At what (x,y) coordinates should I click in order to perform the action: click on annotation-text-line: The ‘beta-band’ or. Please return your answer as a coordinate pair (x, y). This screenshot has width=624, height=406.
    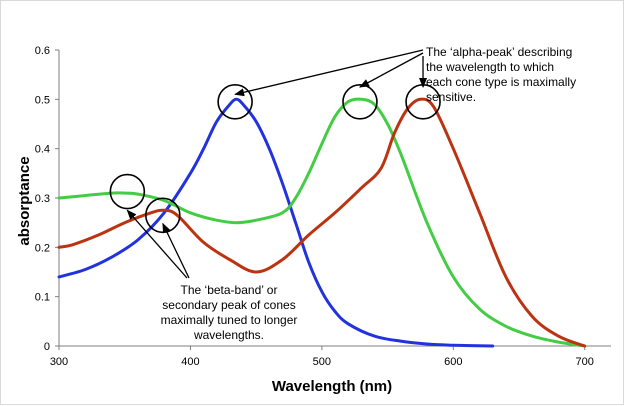
    Looking at the image, I should click on (229, 290).